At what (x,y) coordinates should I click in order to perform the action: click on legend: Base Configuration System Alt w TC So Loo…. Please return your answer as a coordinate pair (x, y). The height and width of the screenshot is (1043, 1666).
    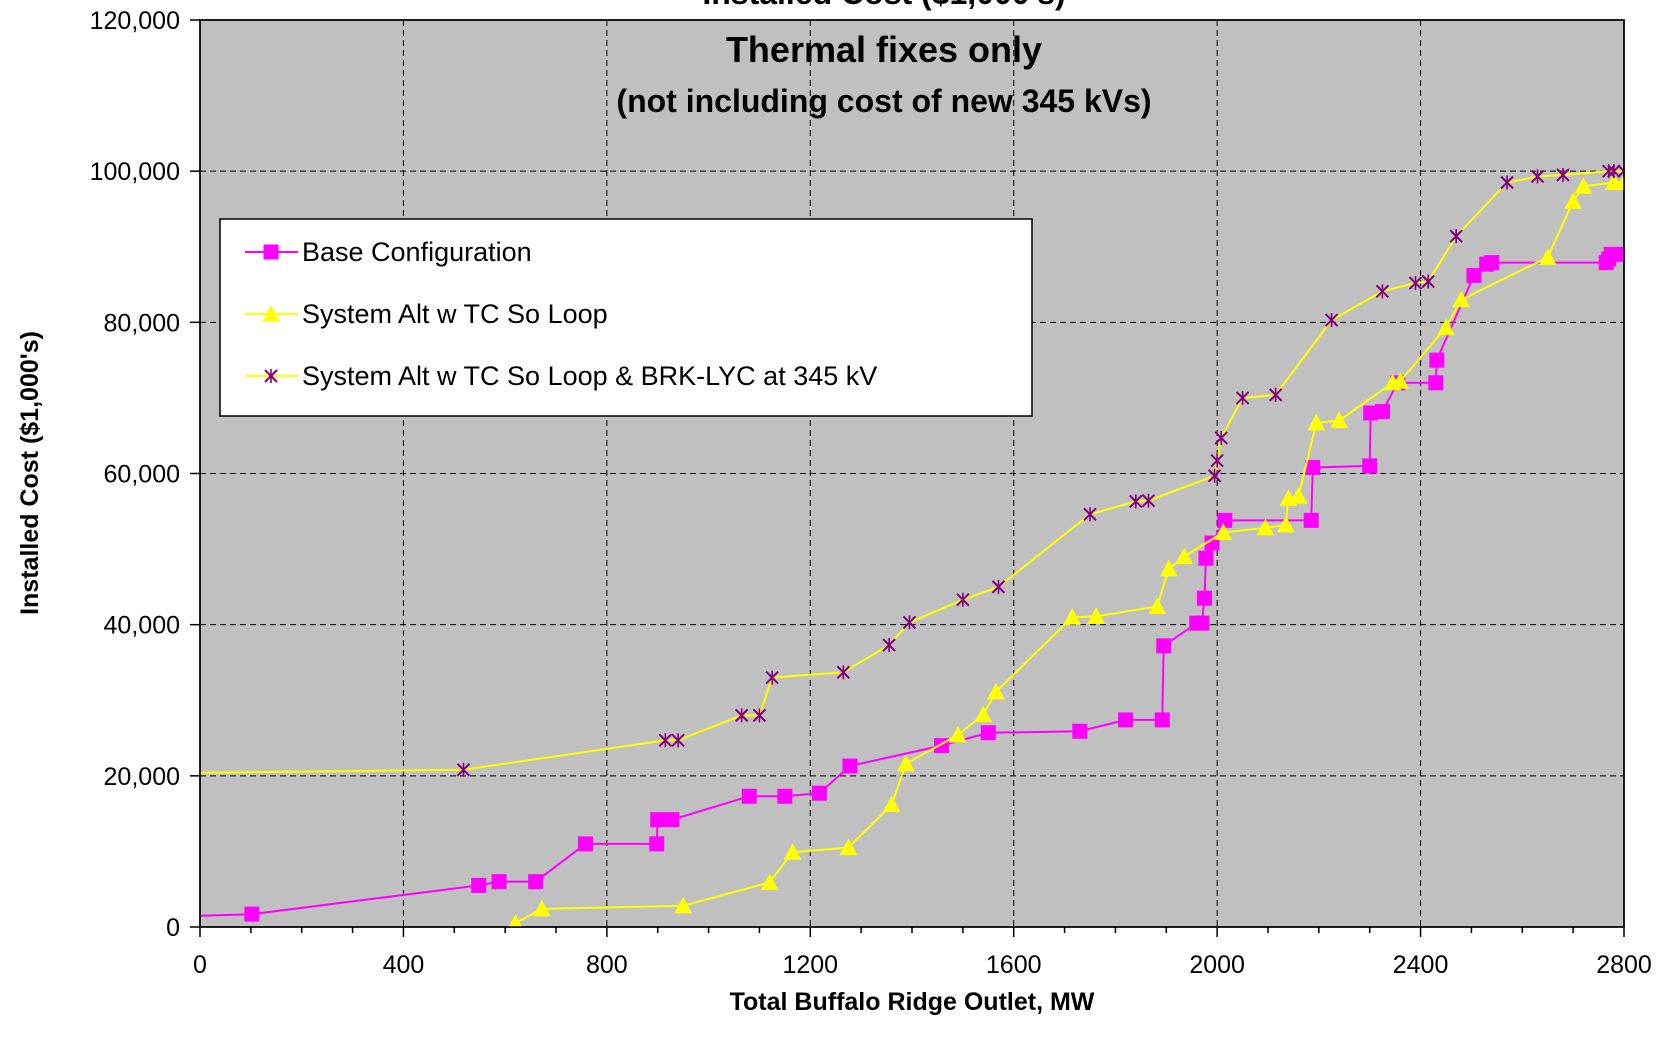
    Looking at the image, I should click on (626, 317).